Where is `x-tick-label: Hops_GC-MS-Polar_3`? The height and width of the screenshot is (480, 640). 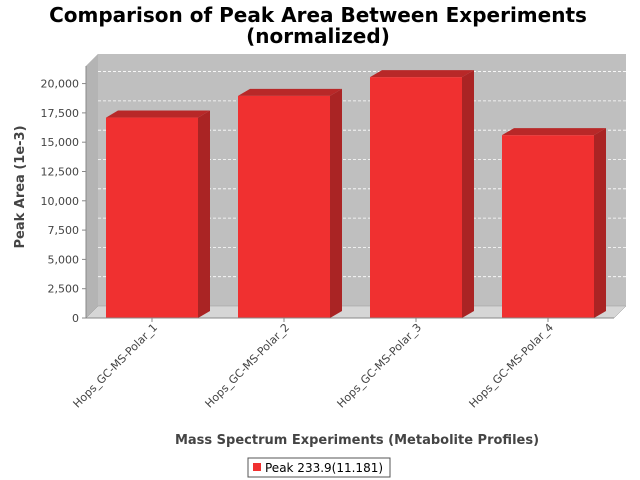
x-tick-label: Hops_GC-MS-Polar_3 is located at coordinates (380, 366).